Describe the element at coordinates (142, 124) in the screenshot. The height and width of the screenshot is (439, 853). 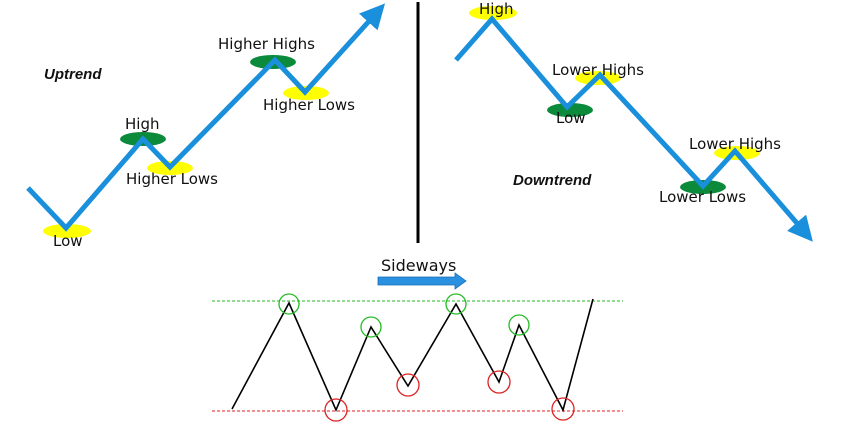
I see `uptrend-high-label: High` at that location.